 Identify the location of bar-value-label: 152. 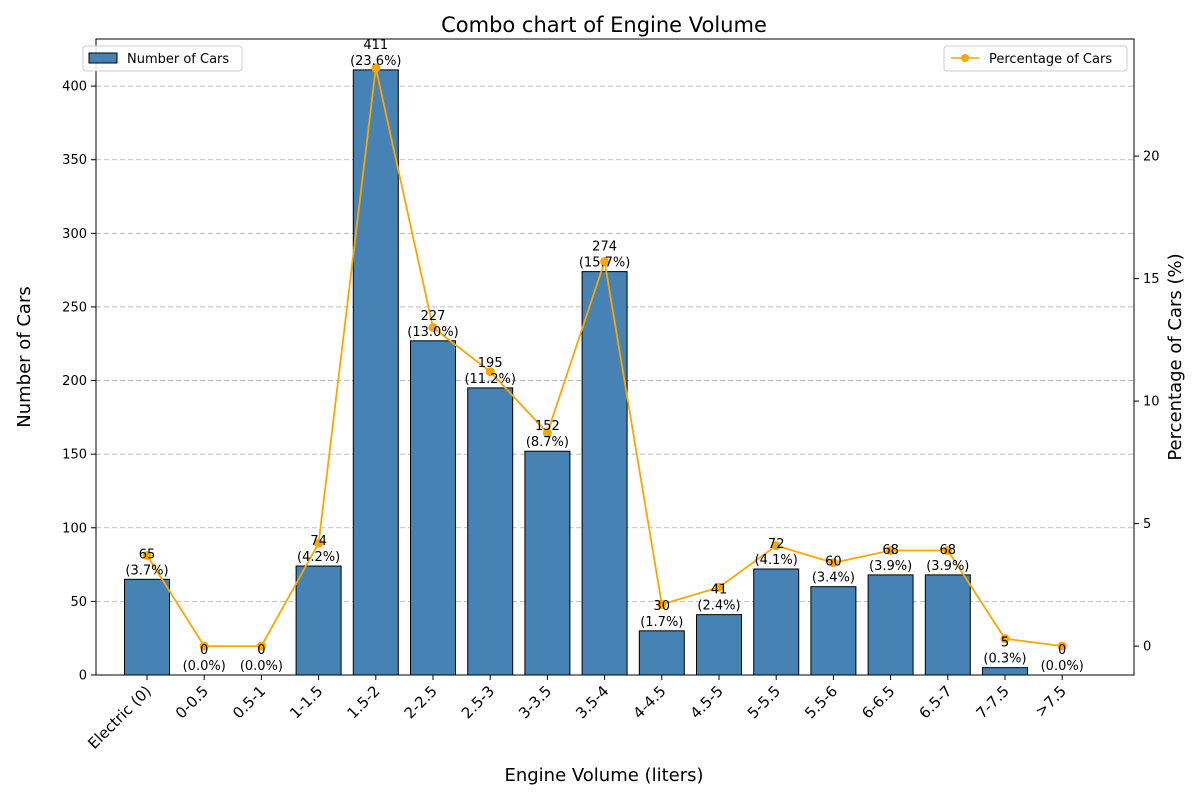
(547, 426).